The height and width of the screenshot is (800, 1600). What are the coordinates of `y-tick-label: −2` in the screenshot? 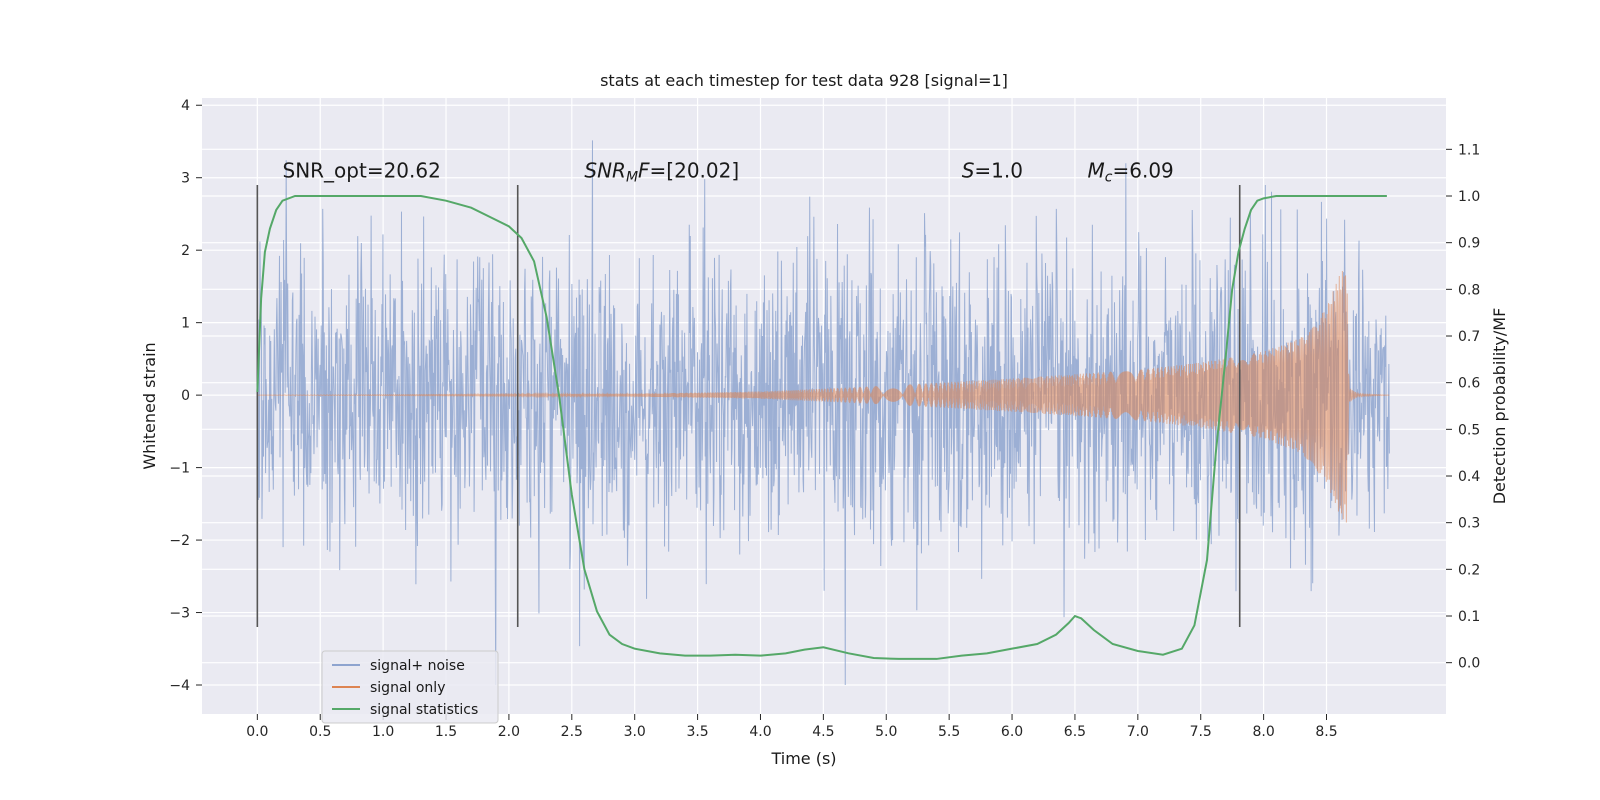 It's located at (179, 541).